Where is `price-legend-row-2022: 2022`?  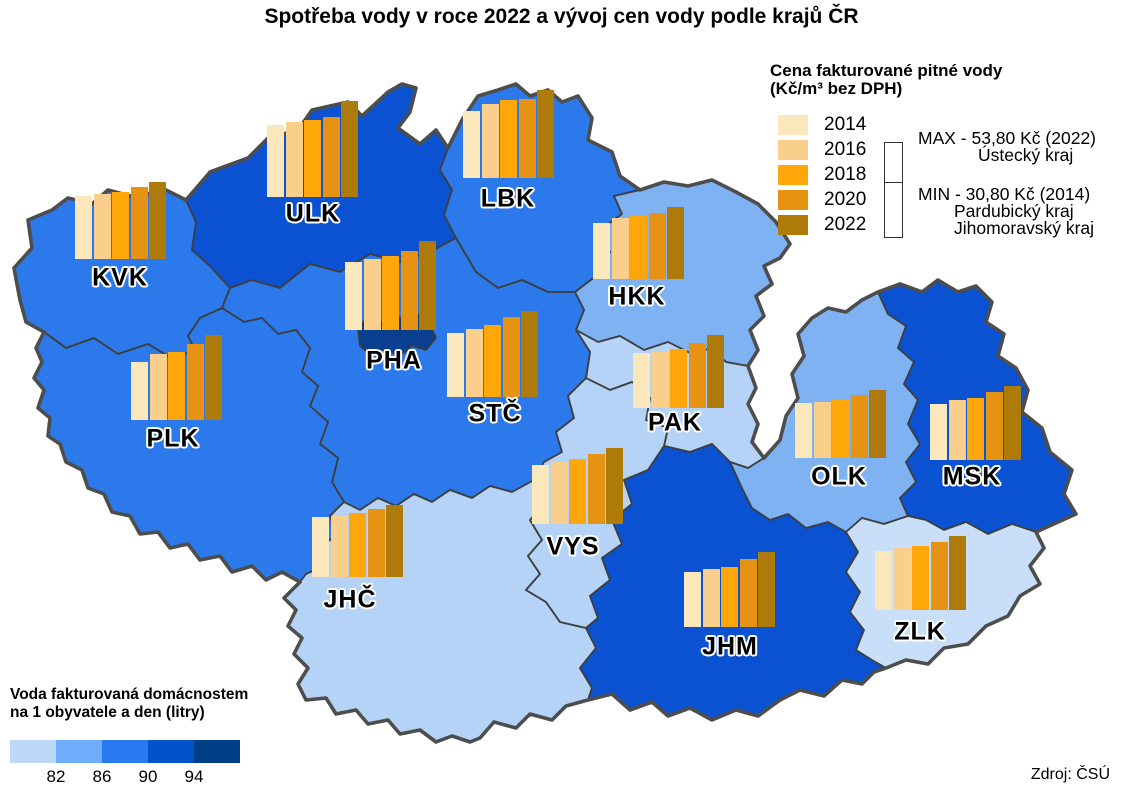
price-legend-row-2022: 2022 is located at coordinates (822, 224).